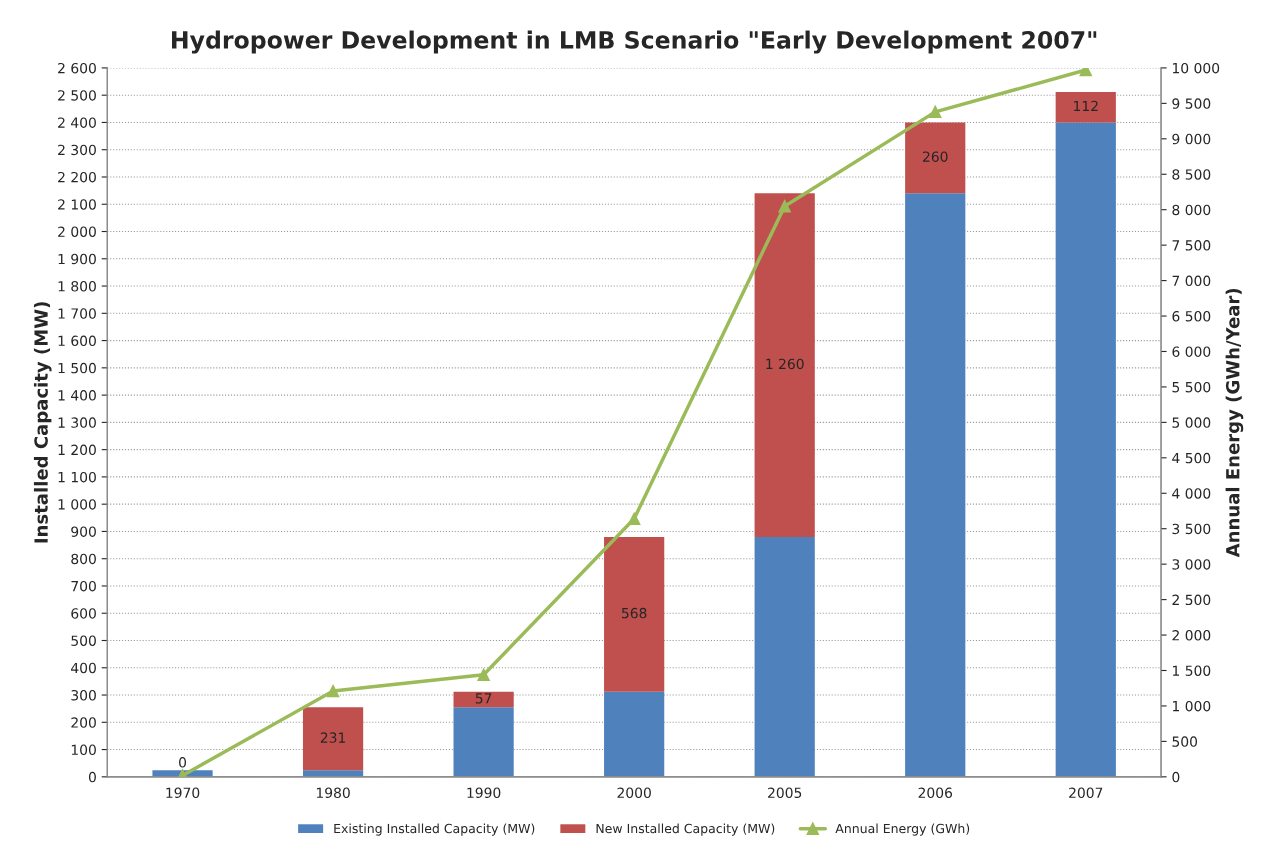  I want to click on y2-tick-label: 4 500, so click(1191, 458).